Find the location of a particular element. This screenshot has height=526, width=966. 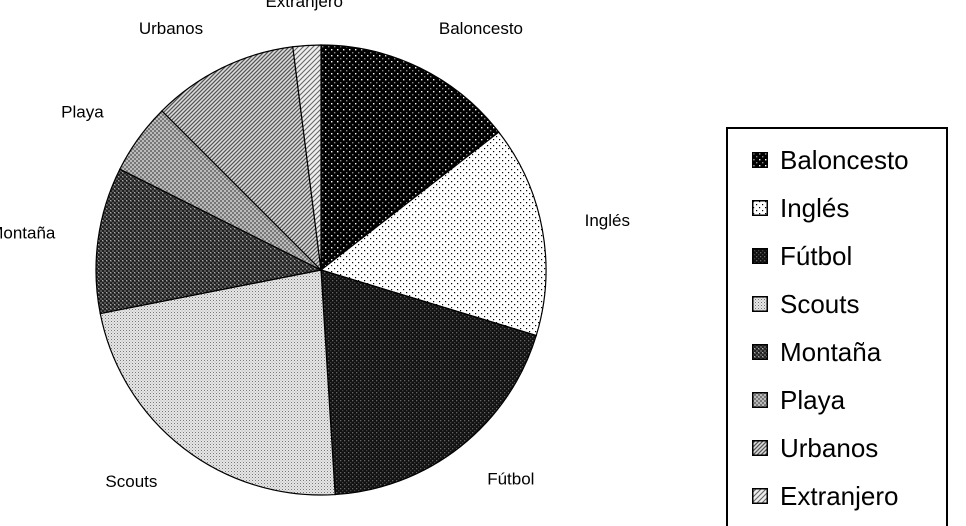

slice-label-fútbol: Fútbol is located at coordinates (510, 479).